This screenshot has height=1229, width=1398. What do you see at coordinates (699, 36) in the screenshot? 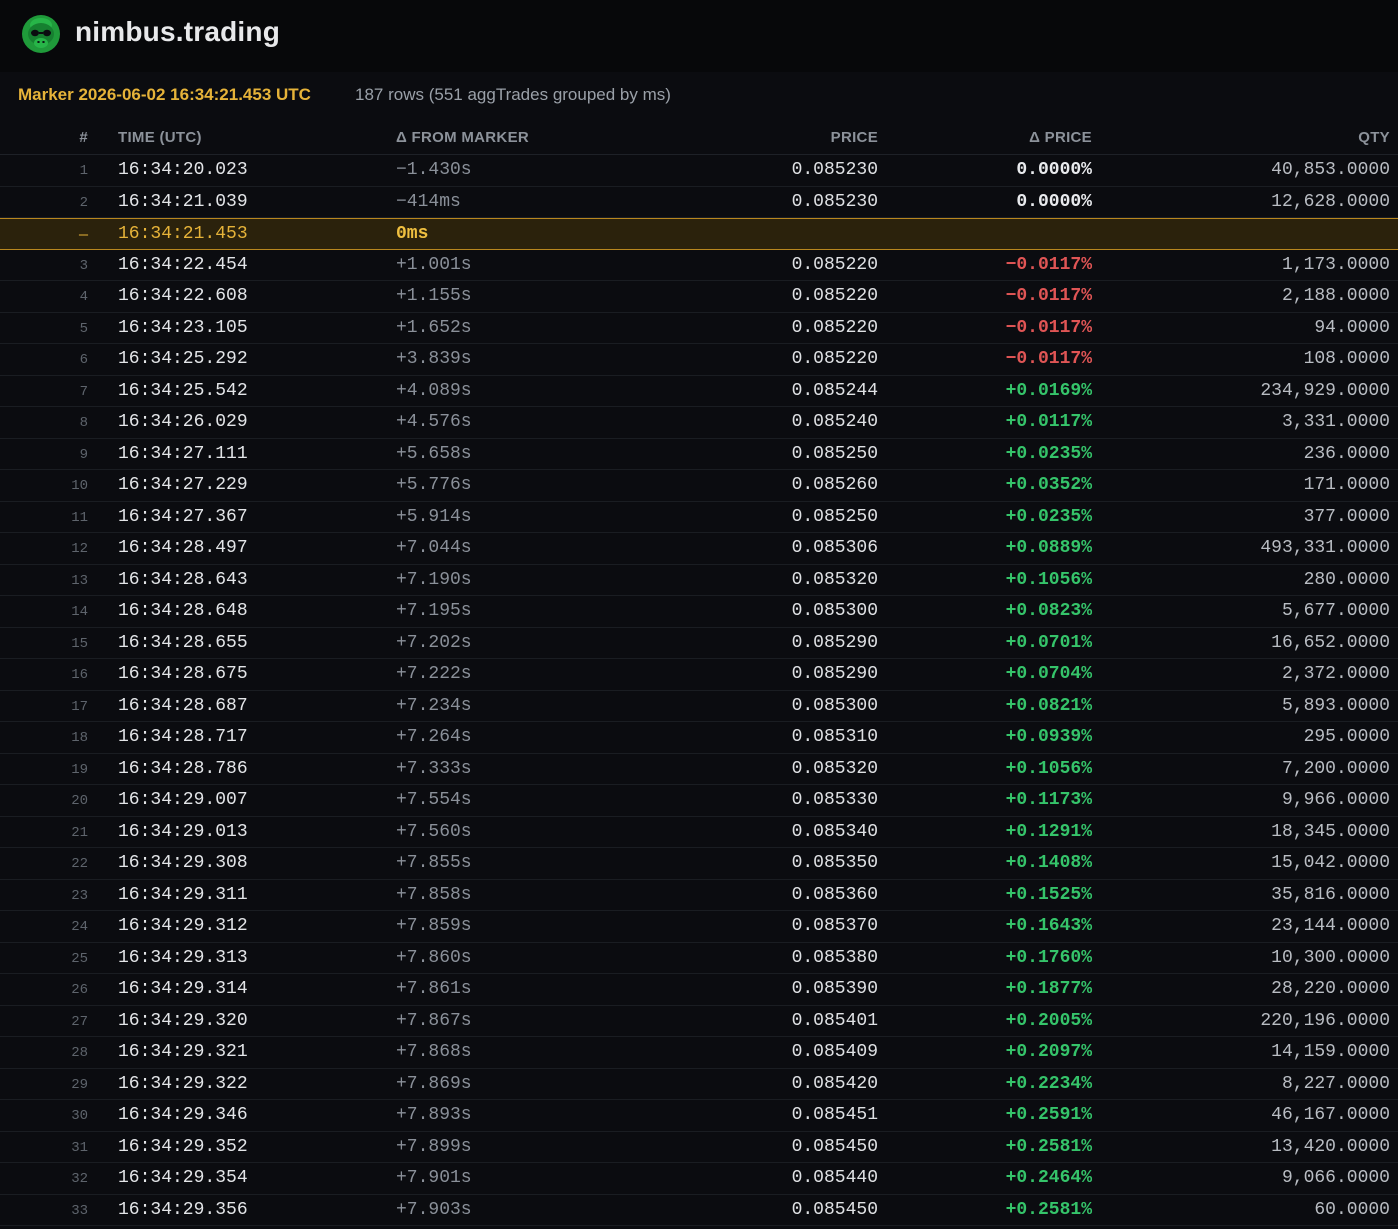
I see `top-bar: nimbus.trading` at bounding box center [699, 36].